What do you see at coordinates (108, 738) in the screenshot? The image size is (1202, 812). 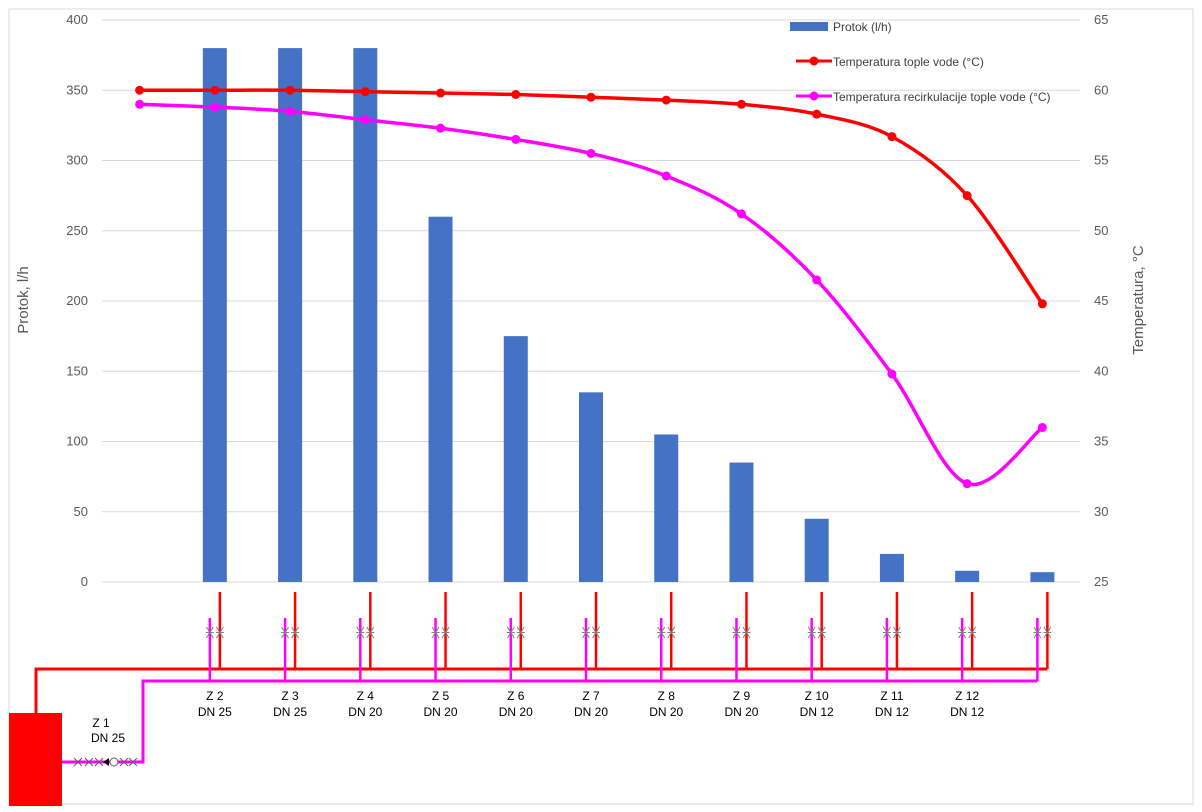 I see `main-line-dn: DN 25` at bounding box center [108, 738].